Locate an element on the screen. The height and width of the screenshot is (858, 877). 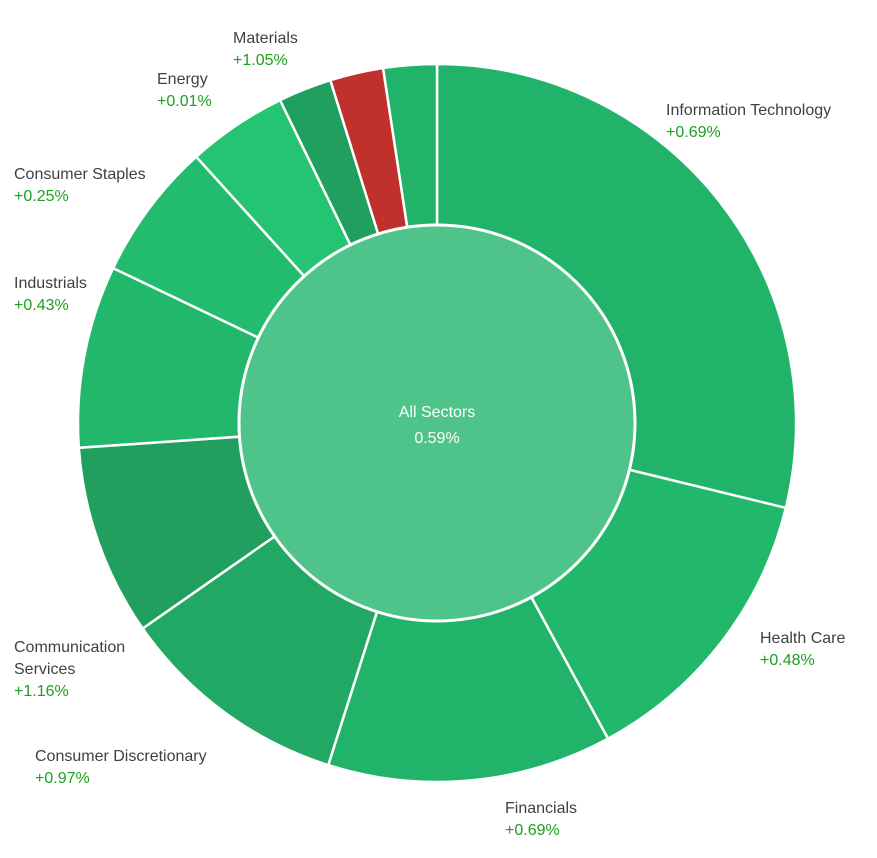
label-value-industrials: +0.43% is located at coordinates (41, 305).